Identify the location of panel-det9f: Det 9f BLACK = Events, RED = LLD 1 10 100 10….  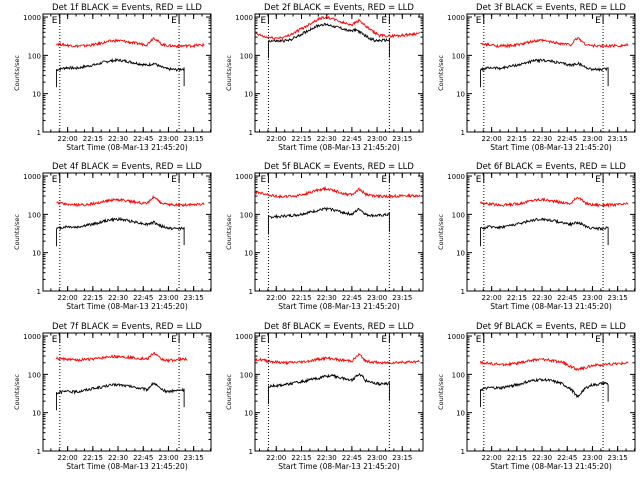
(536, 396).